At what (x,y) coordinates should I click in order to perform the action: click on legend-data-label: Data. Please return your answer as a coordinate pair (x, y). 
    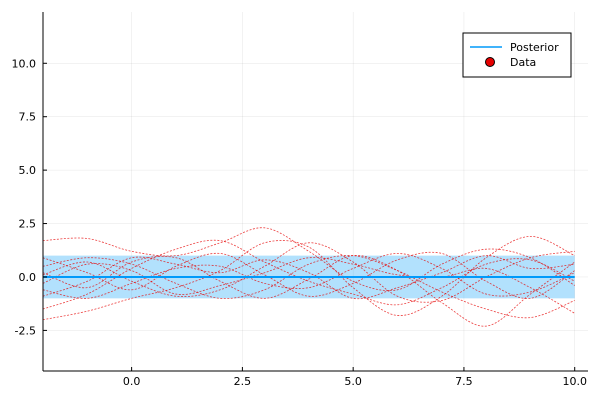
    Looking at the image, I should click on (523, 62).